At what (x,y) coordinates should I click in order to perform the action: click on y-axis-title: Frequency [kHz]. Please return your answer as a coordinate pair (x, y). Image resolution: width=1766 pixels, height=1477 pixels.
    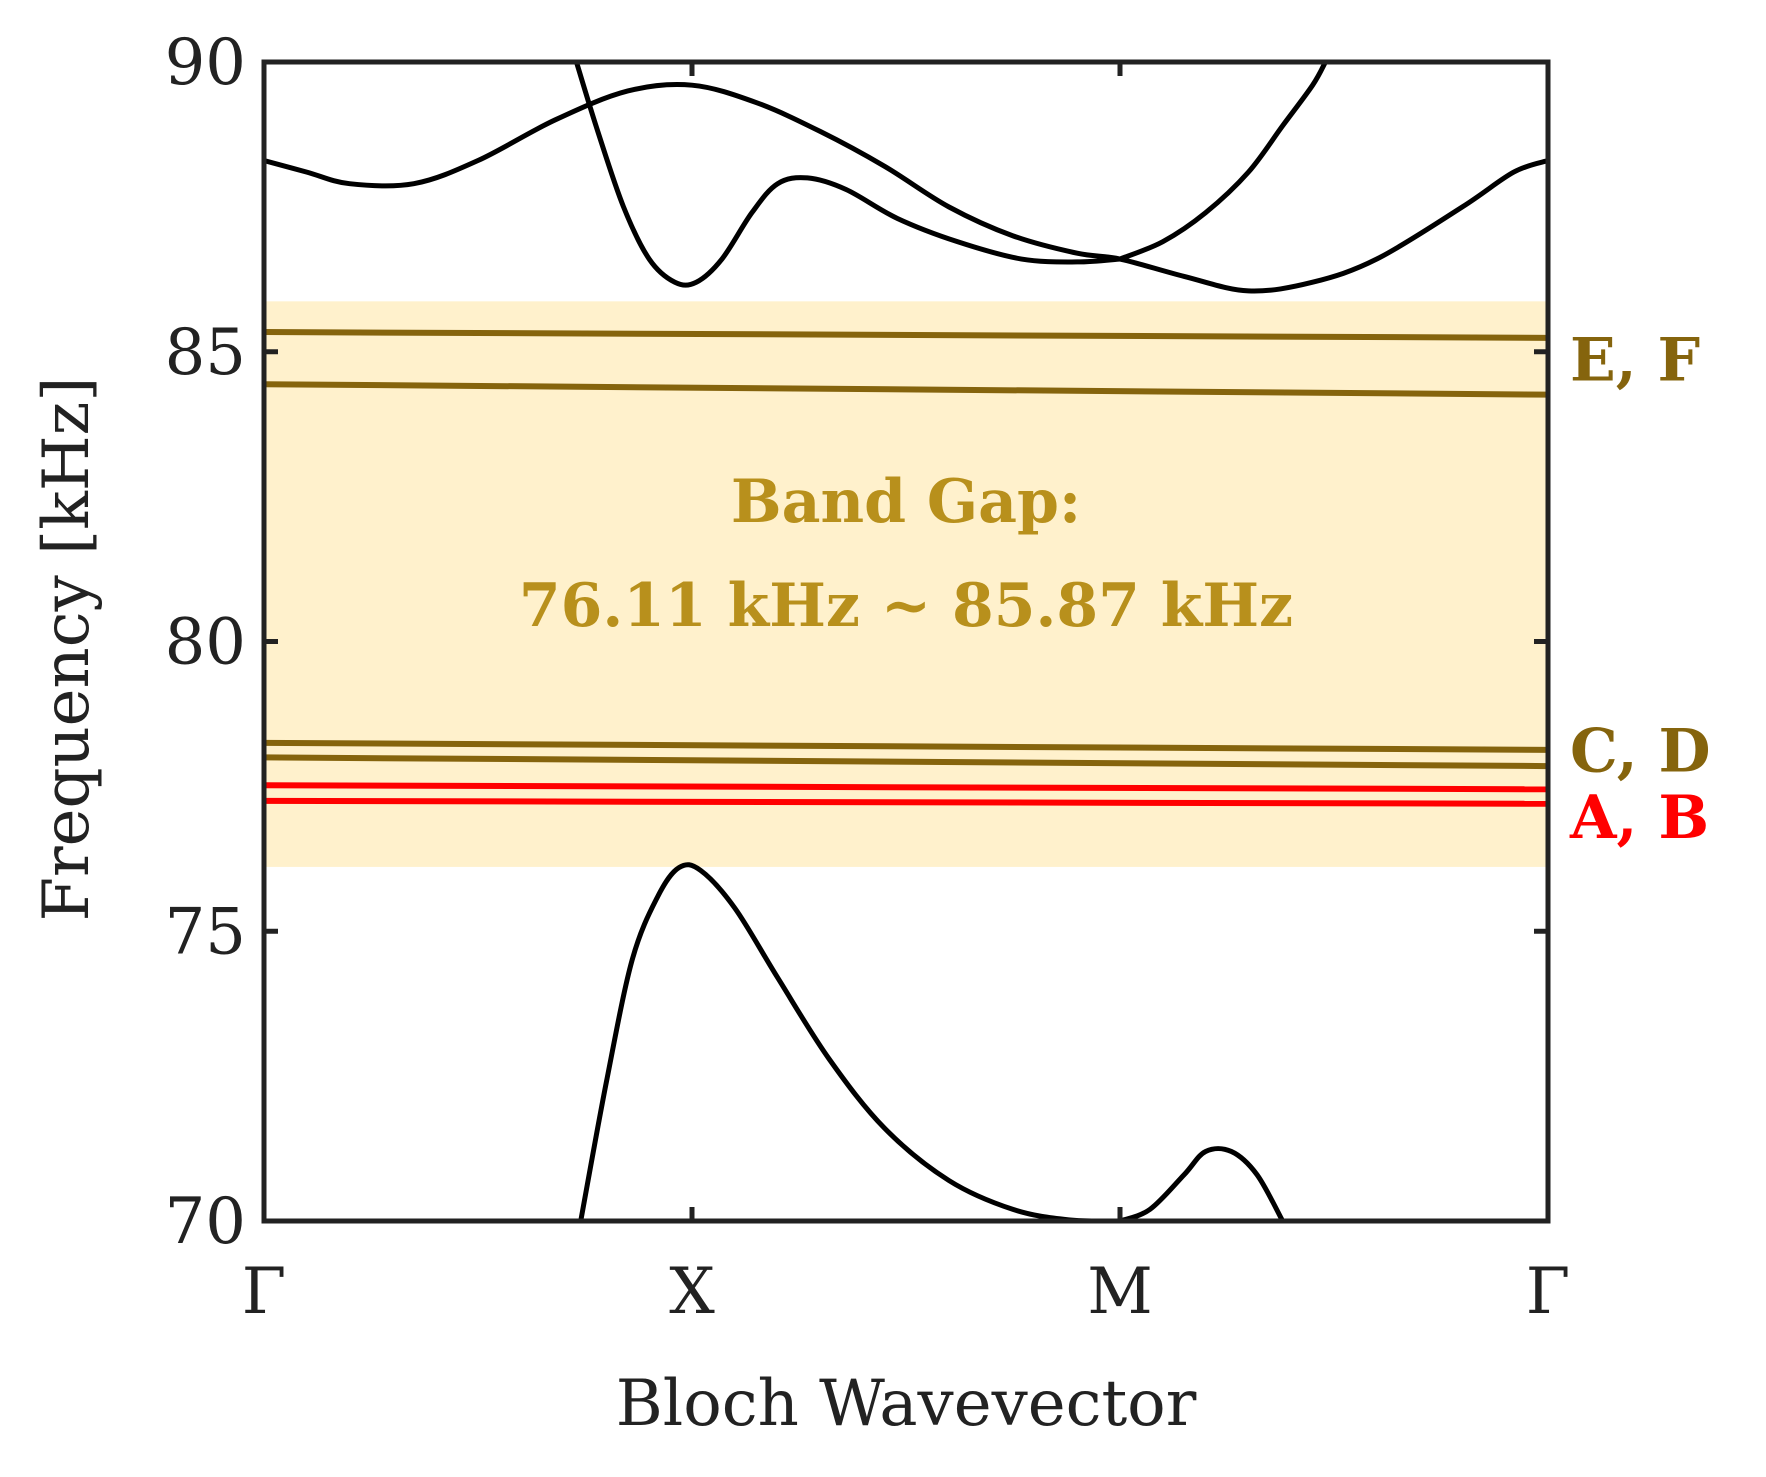
    Looking at the image, I should click on (67, 649).